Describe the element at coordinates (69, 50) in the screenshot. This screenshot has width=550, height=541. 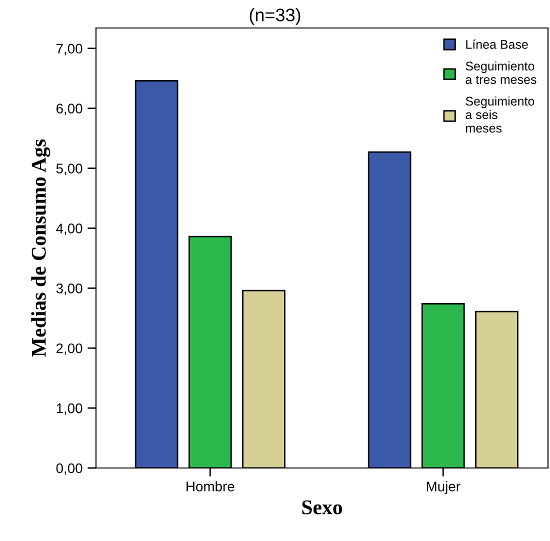
I see `y-tick-label: 7,00` at that location.